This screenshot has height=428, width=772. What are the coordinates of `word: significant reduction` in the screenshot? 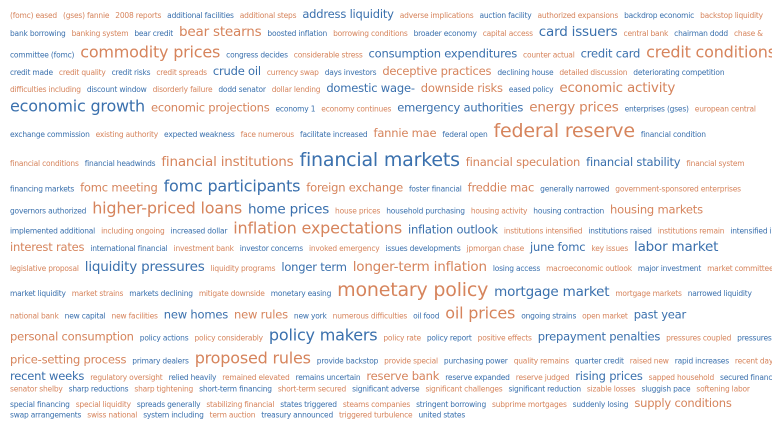 It's located at (544, 389).